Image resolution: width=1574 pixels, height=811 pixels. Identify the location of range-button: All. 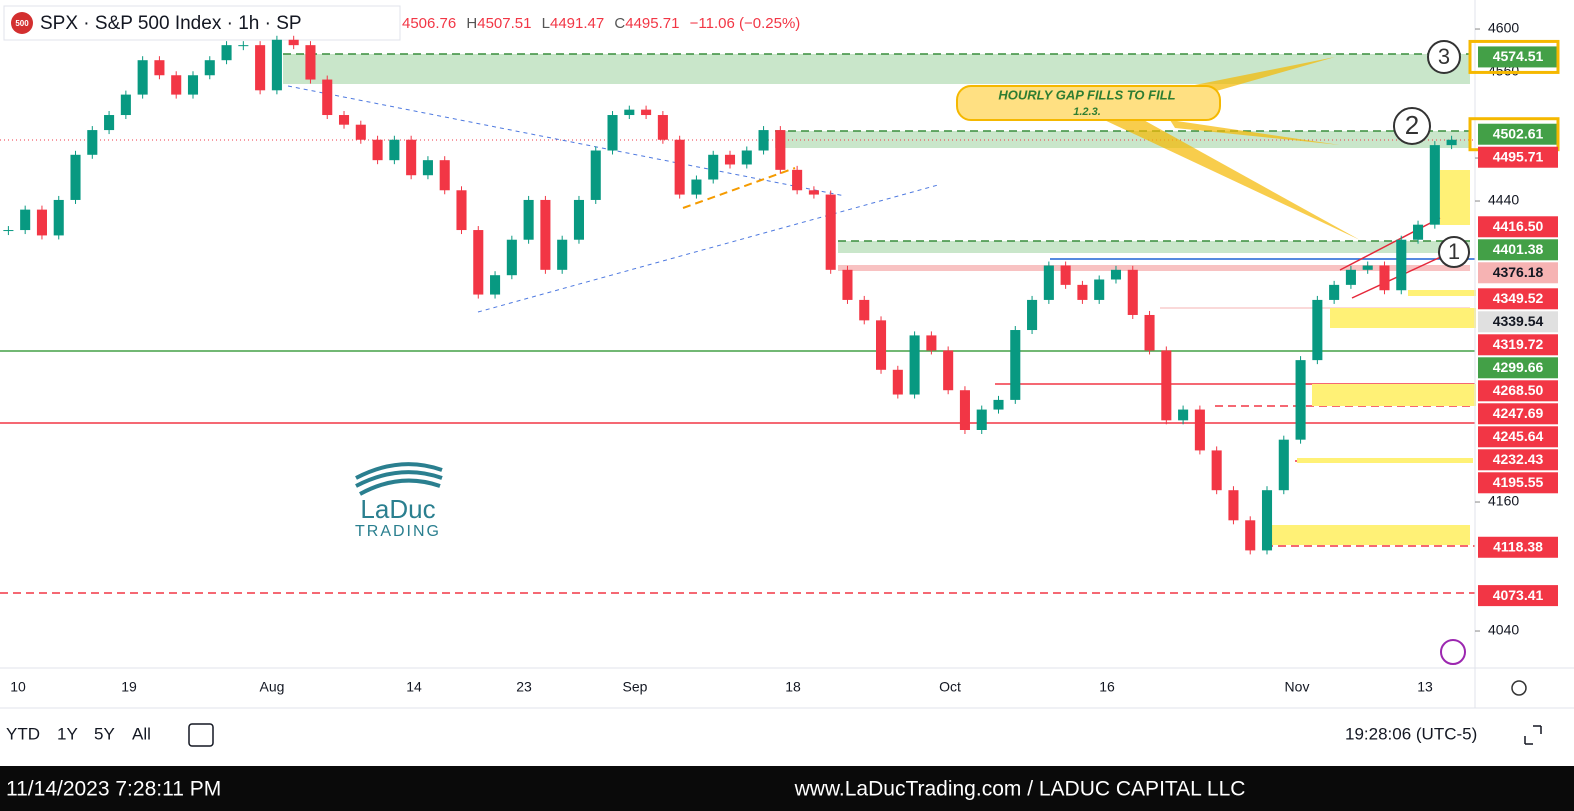
(141, 733).